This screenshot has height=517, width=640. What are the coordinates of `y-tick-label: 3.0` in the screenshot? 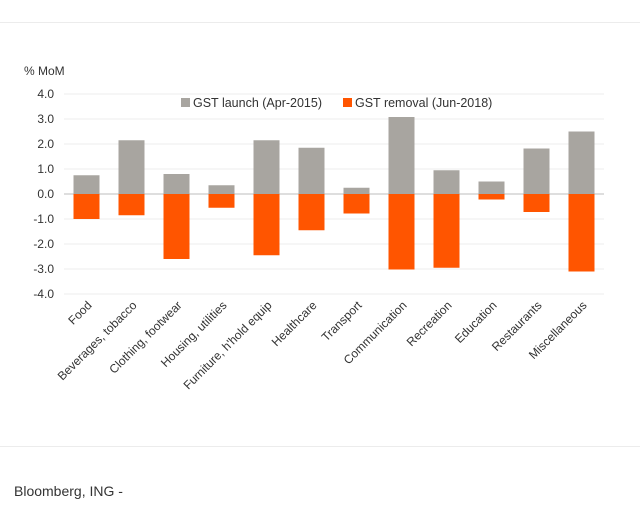 It's located at (45, 119).